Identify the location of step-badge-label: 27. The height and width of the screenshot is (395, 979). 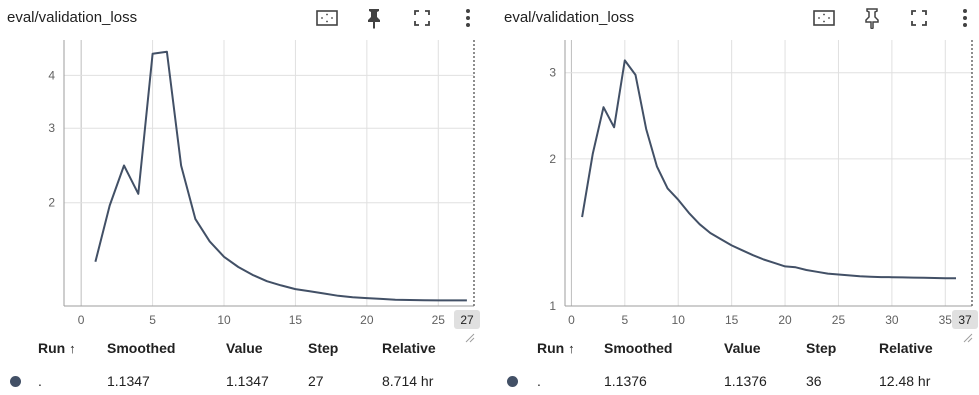
(467, 320).